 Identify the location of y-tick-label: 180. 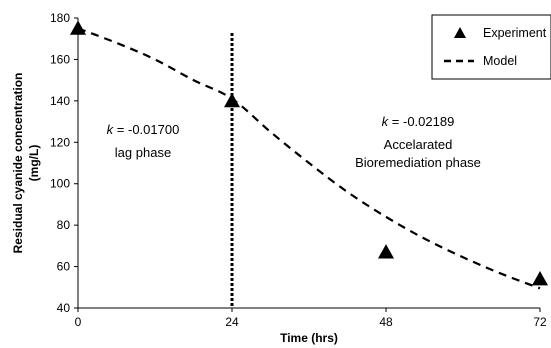
(60, 18).